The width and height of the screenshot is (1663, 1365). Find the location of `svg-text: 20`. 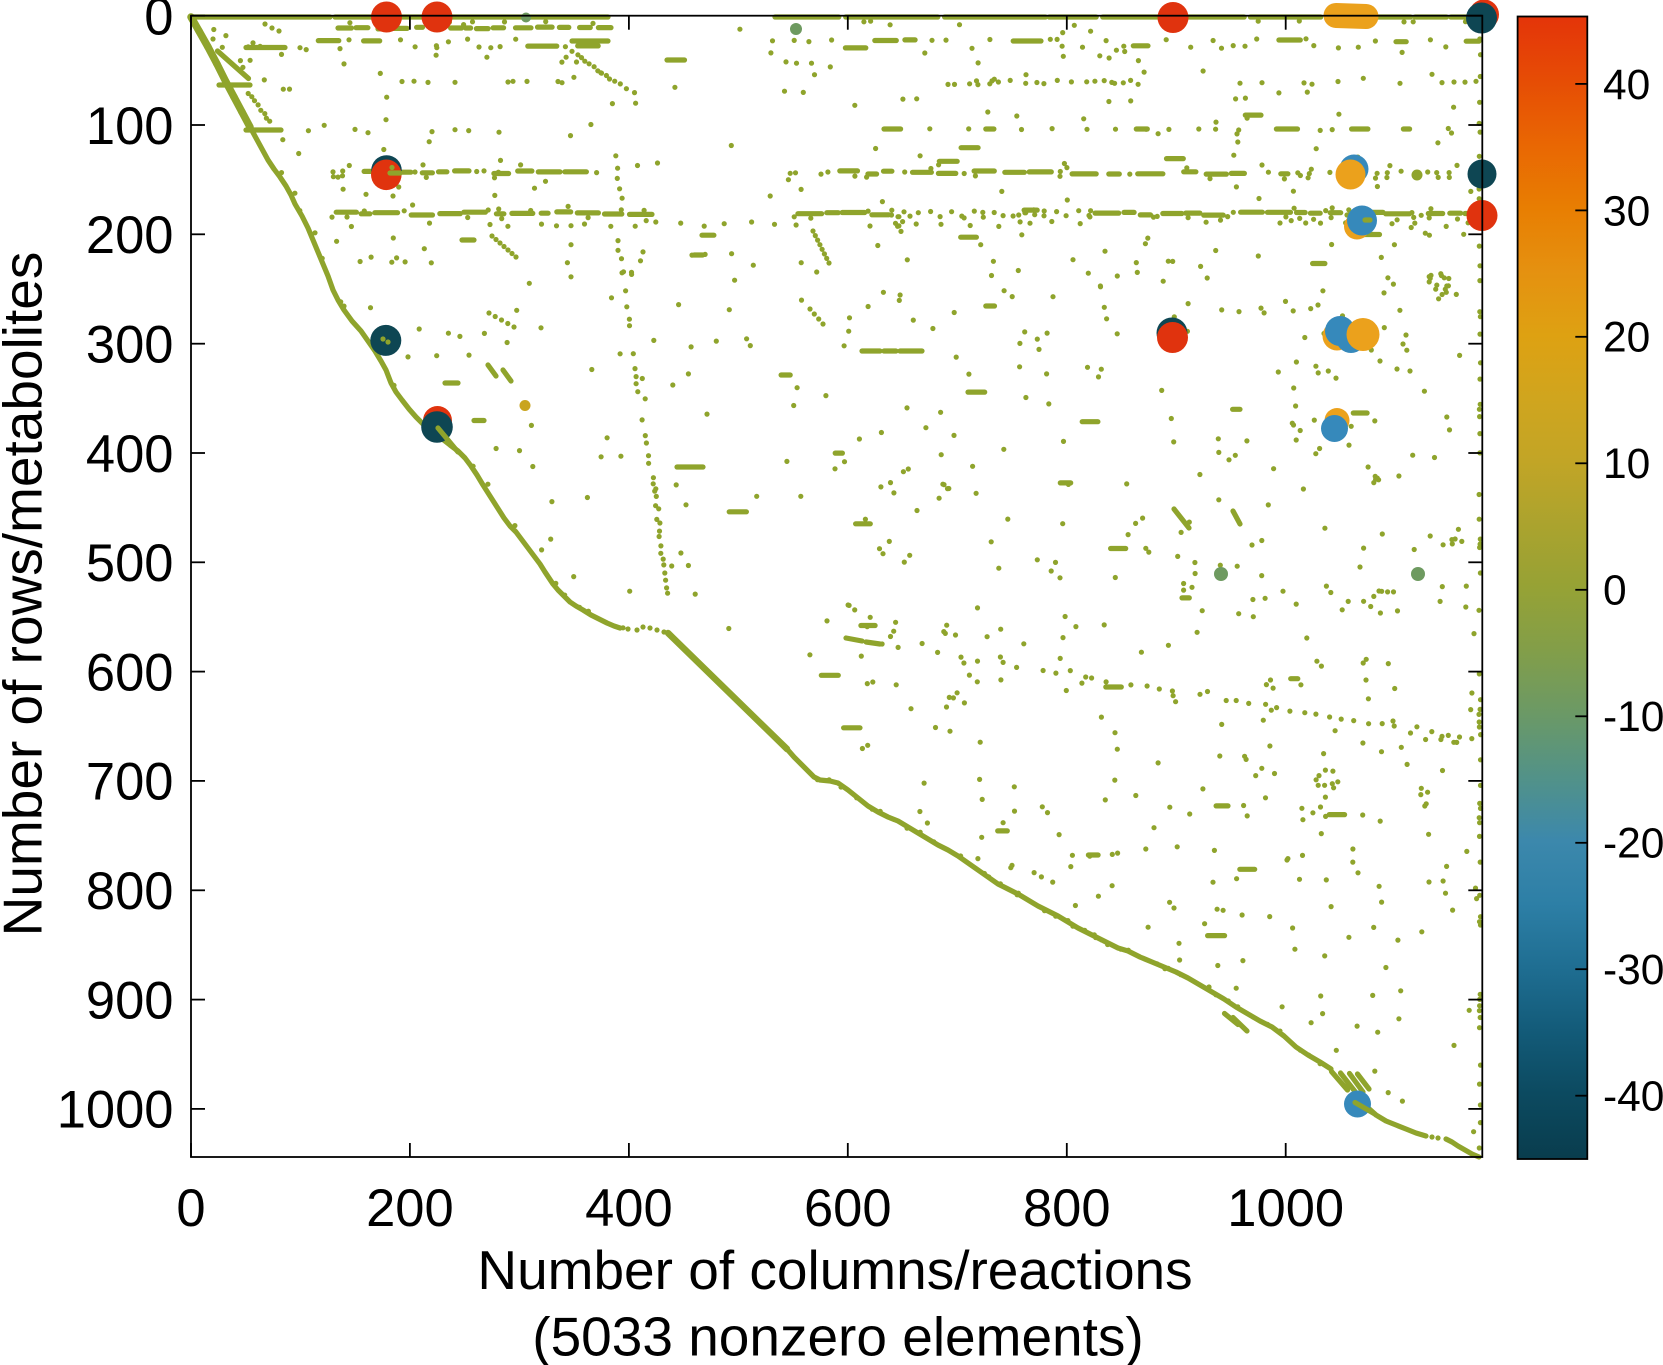

svg-text: 20 is located at coordinates (1626, 338).